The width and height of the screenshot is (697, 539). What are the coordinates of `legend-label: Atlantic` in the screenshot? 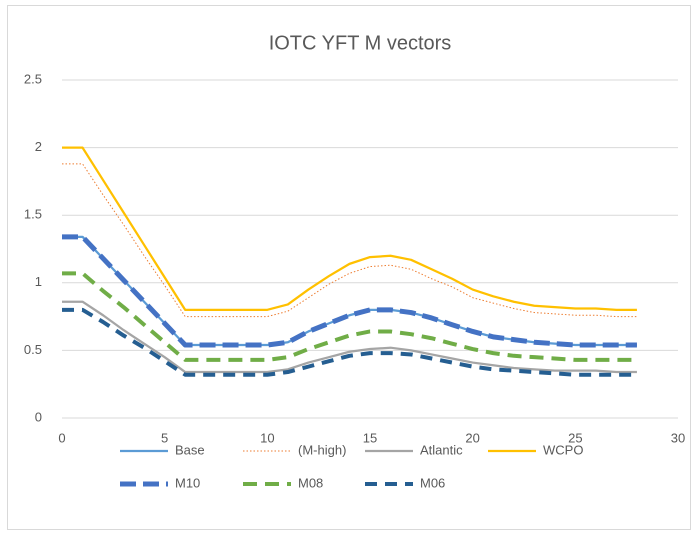 It's located at (441, 449).